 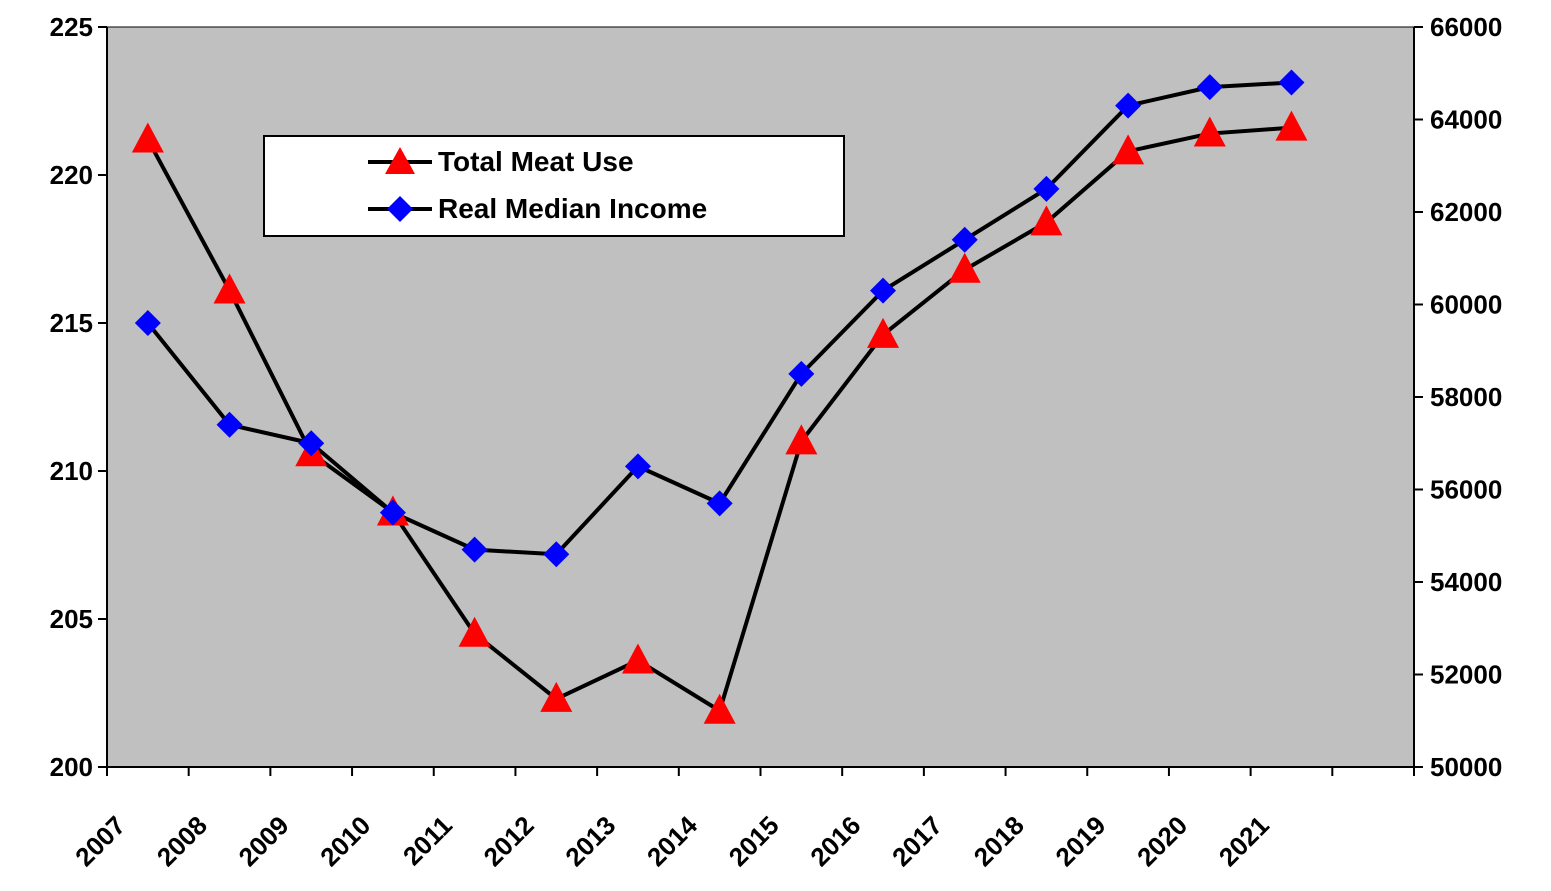 I want to click on legend: Total Meat Use Real Median Income, so click(x=554, y=186).